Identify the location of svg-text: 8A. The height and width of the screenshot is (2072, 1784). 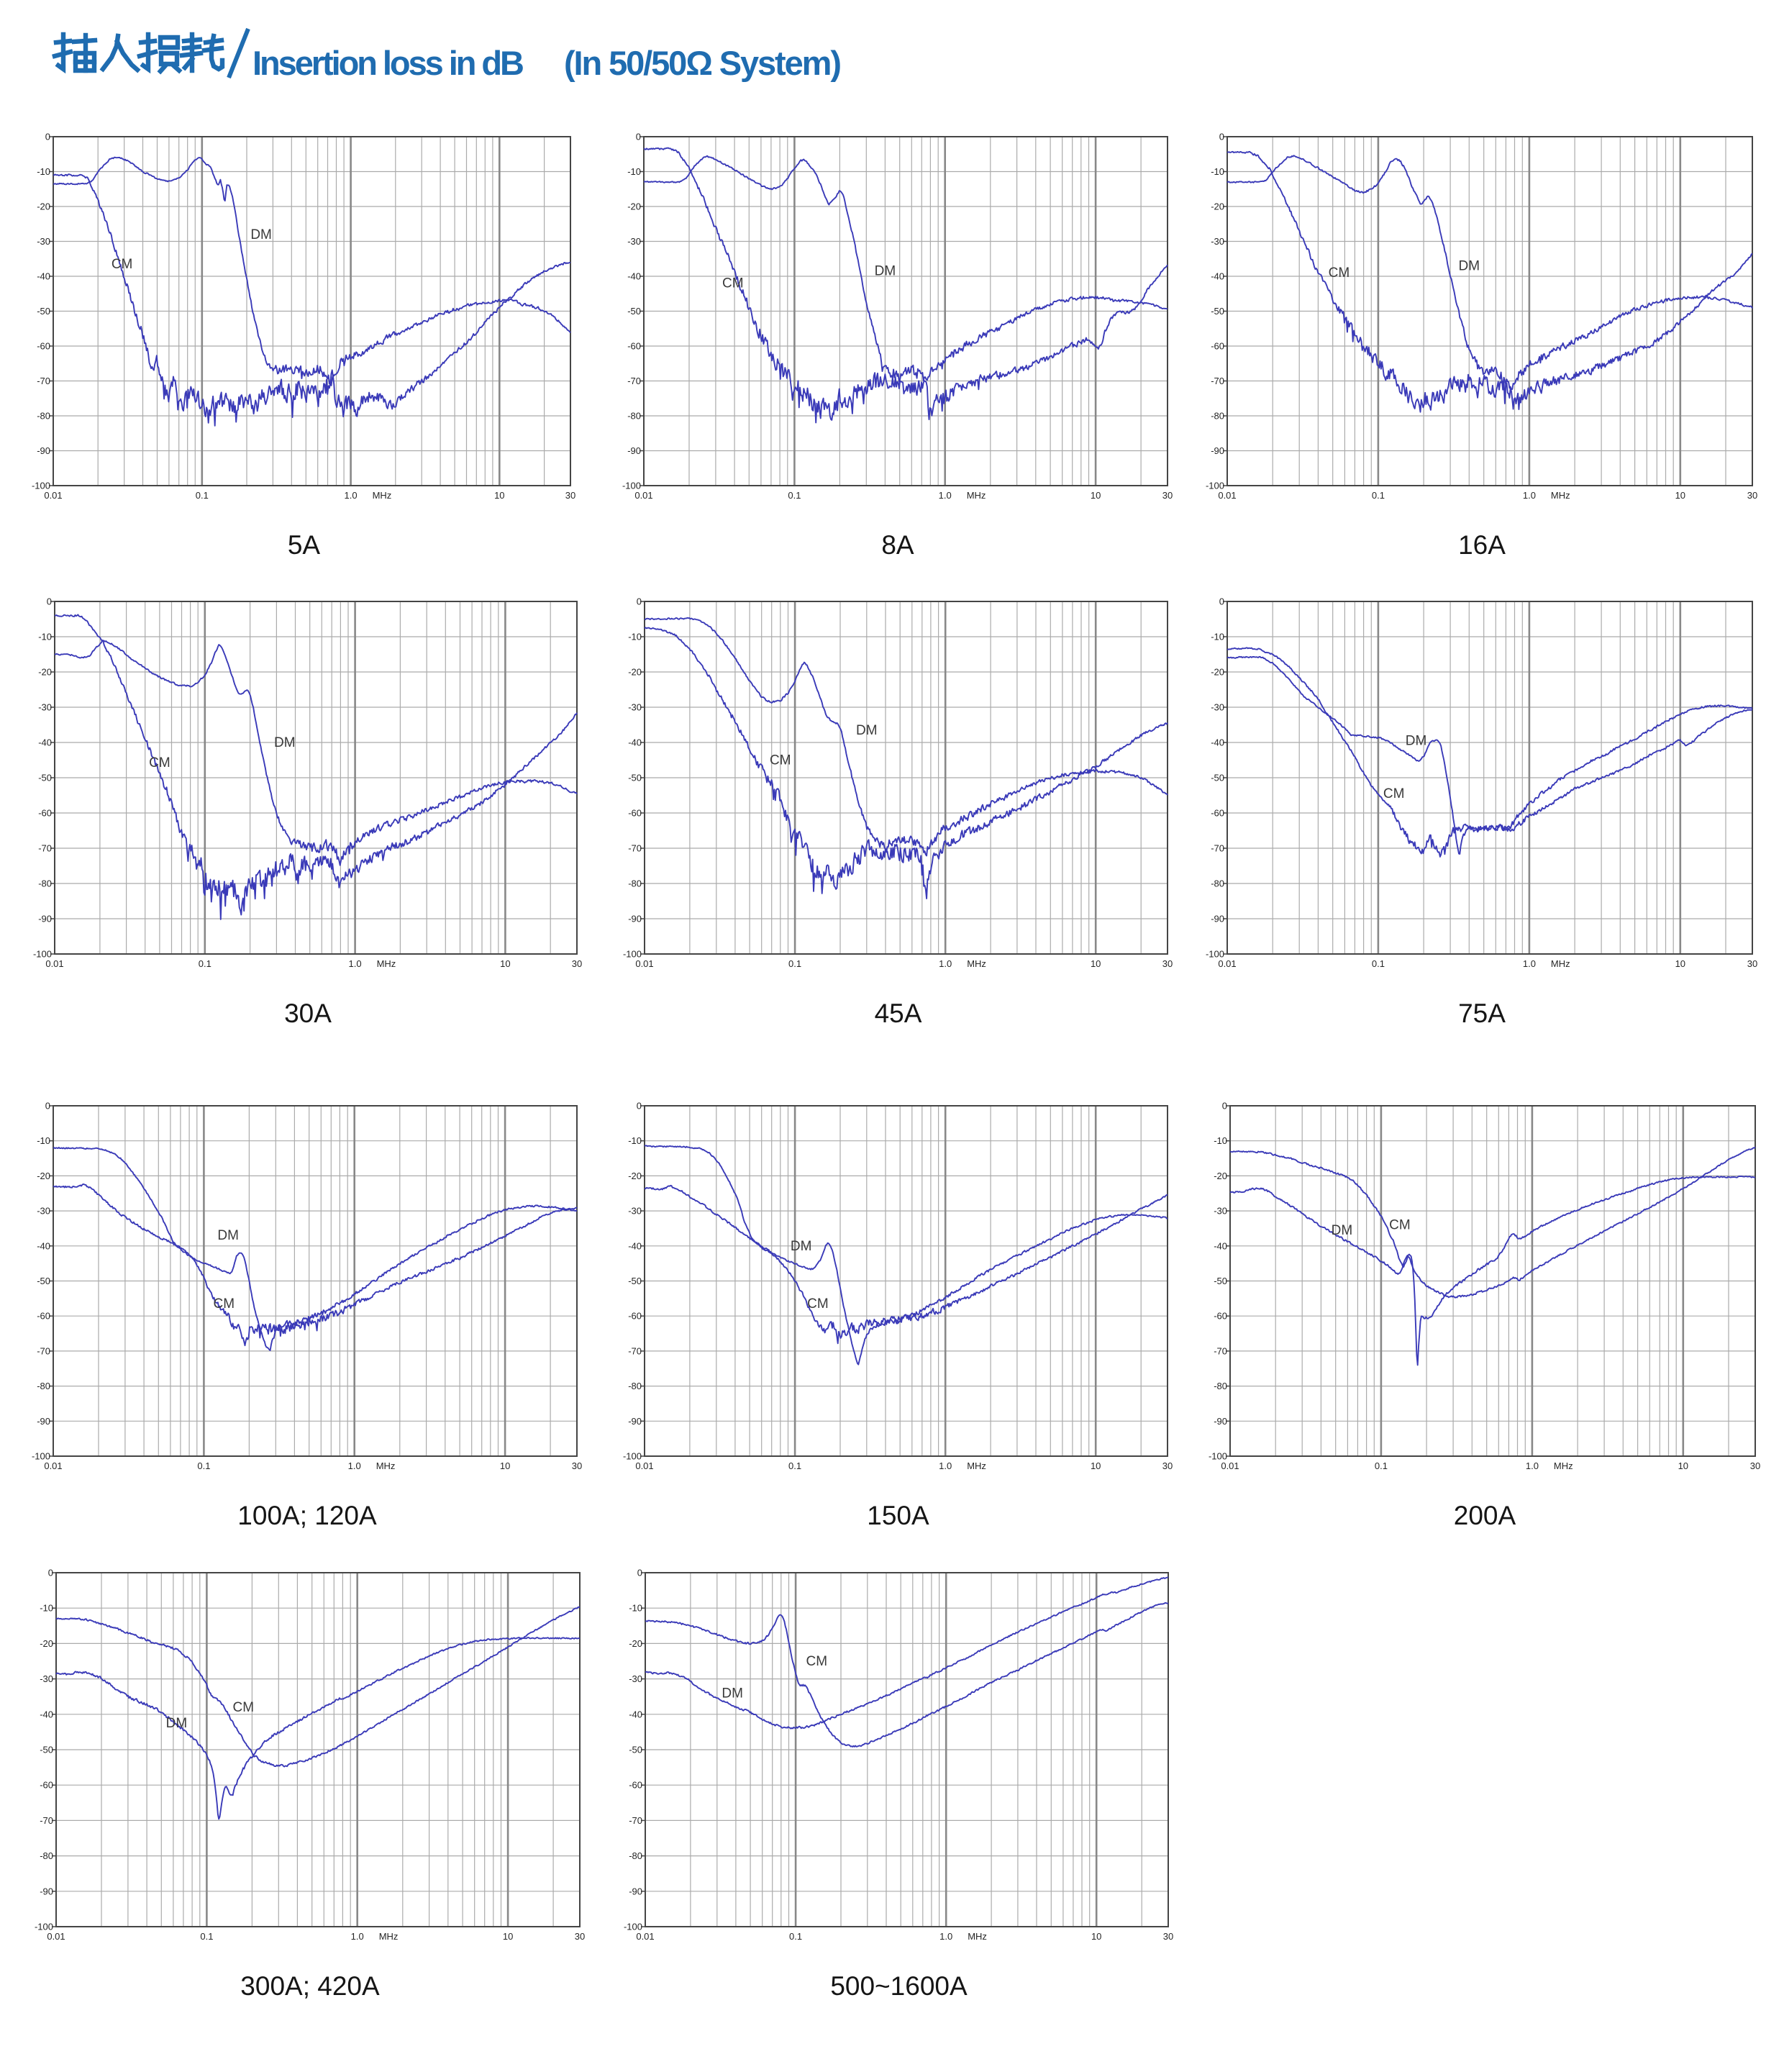
(898, 545).